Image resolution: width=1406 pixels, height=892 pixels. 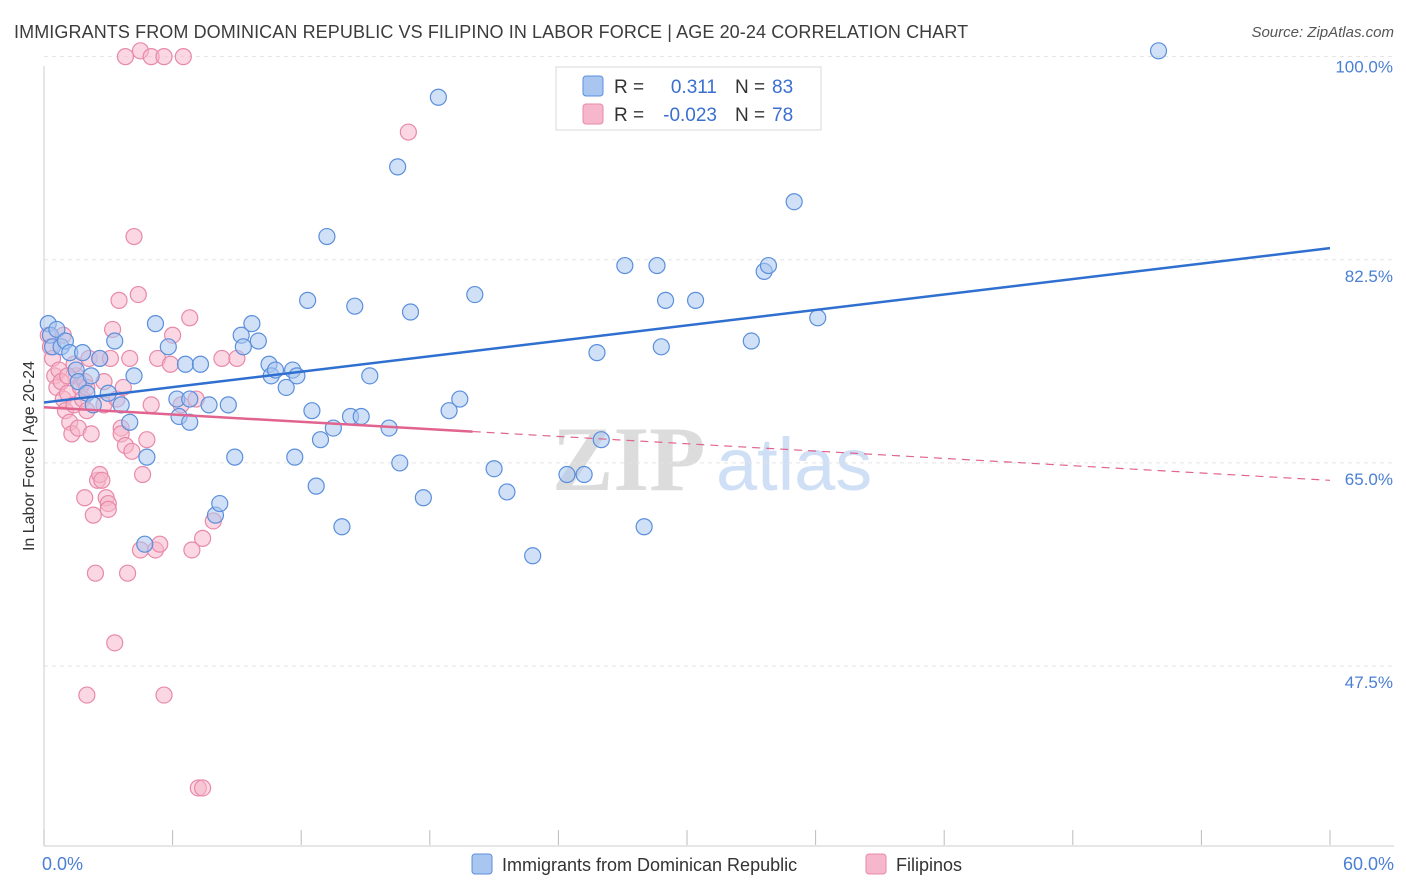 I want to click on legend-r-label-2: R =, so click(x=629, y=115).